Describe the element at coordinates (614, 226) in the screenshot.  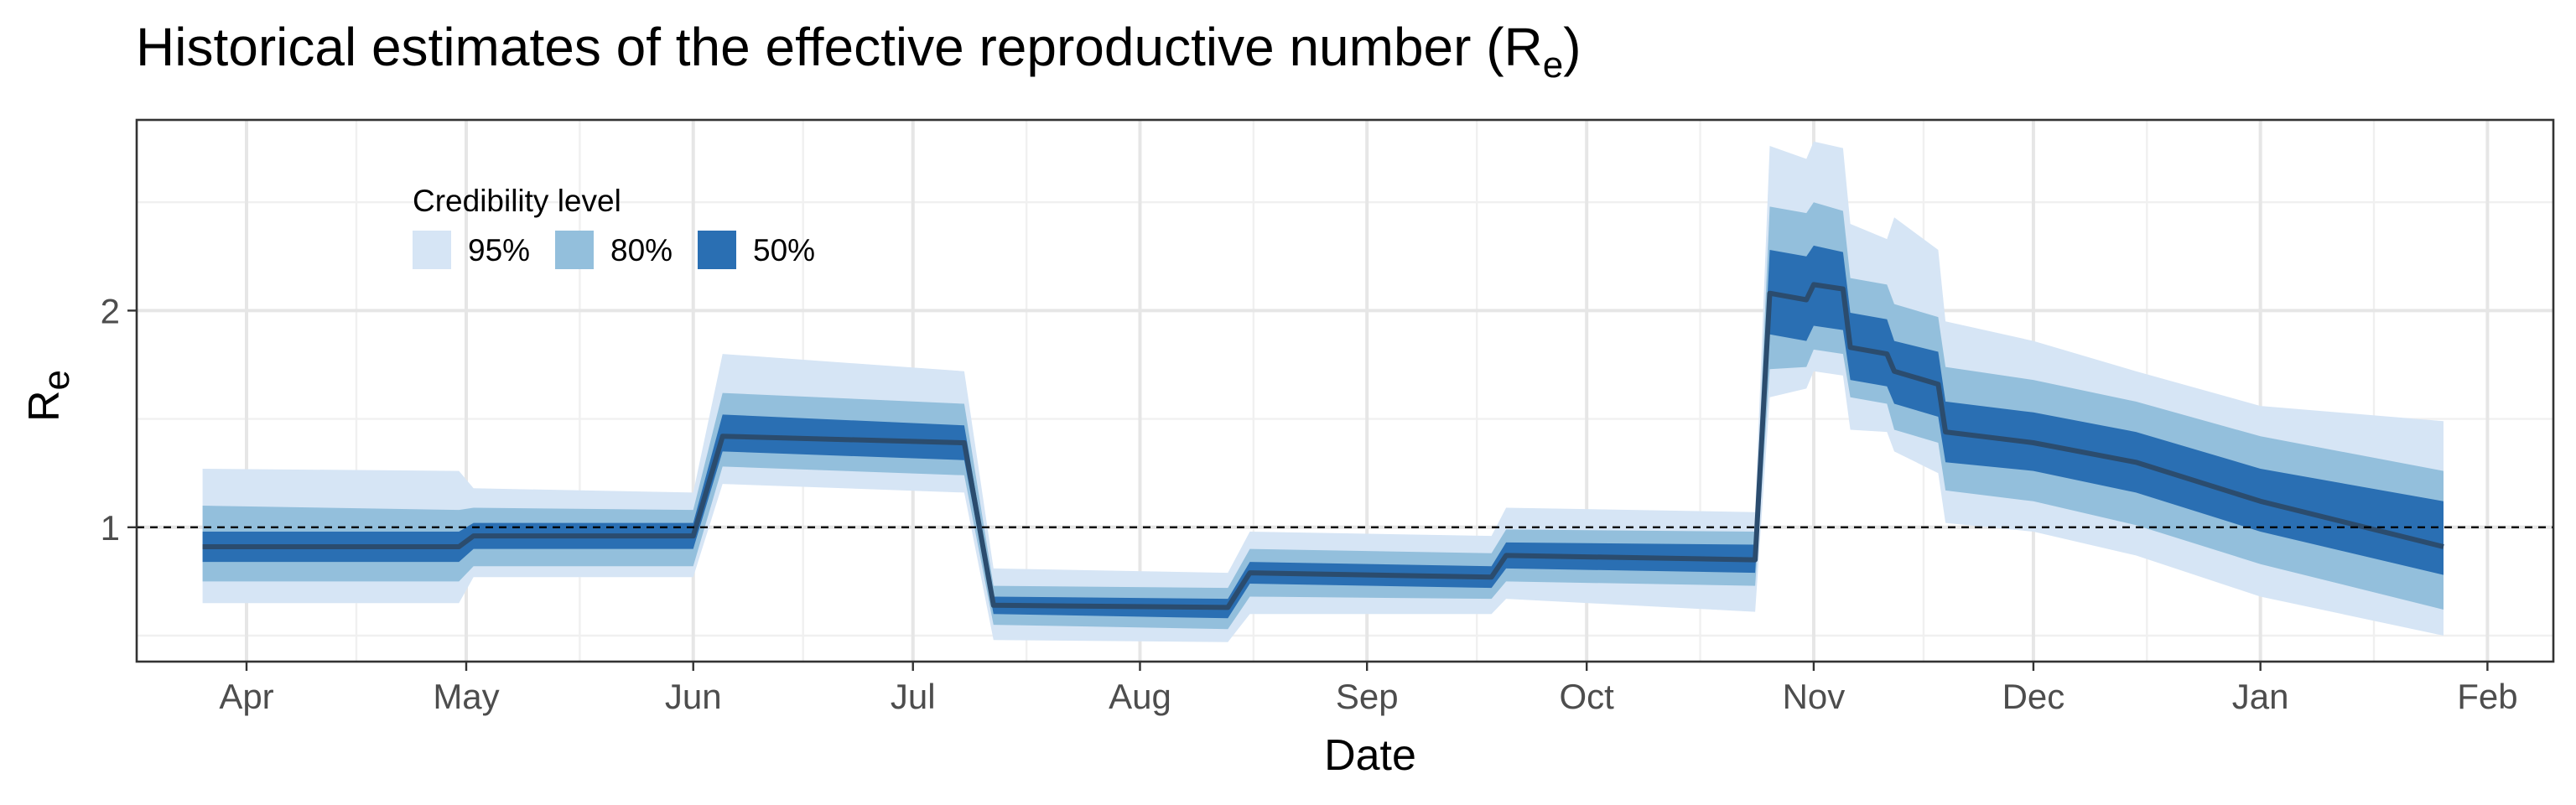
I see `legend: Credibility level 95% 80% 50%` at that location.